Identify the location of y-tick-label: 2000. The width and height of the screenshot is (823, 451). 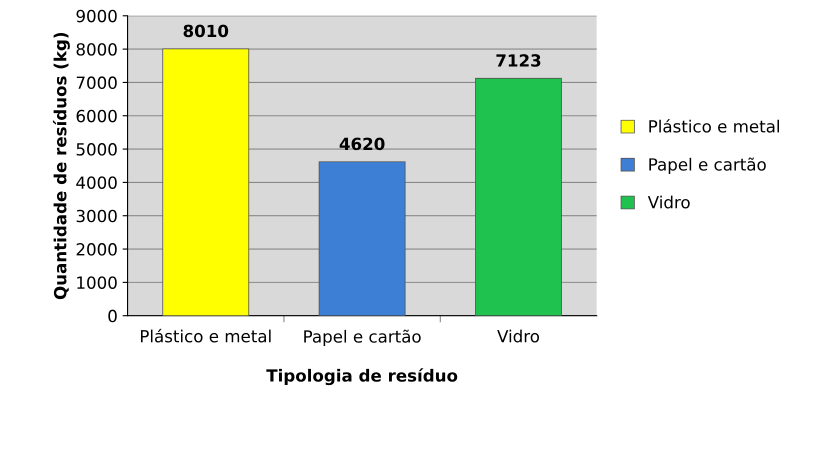
(96, 249).